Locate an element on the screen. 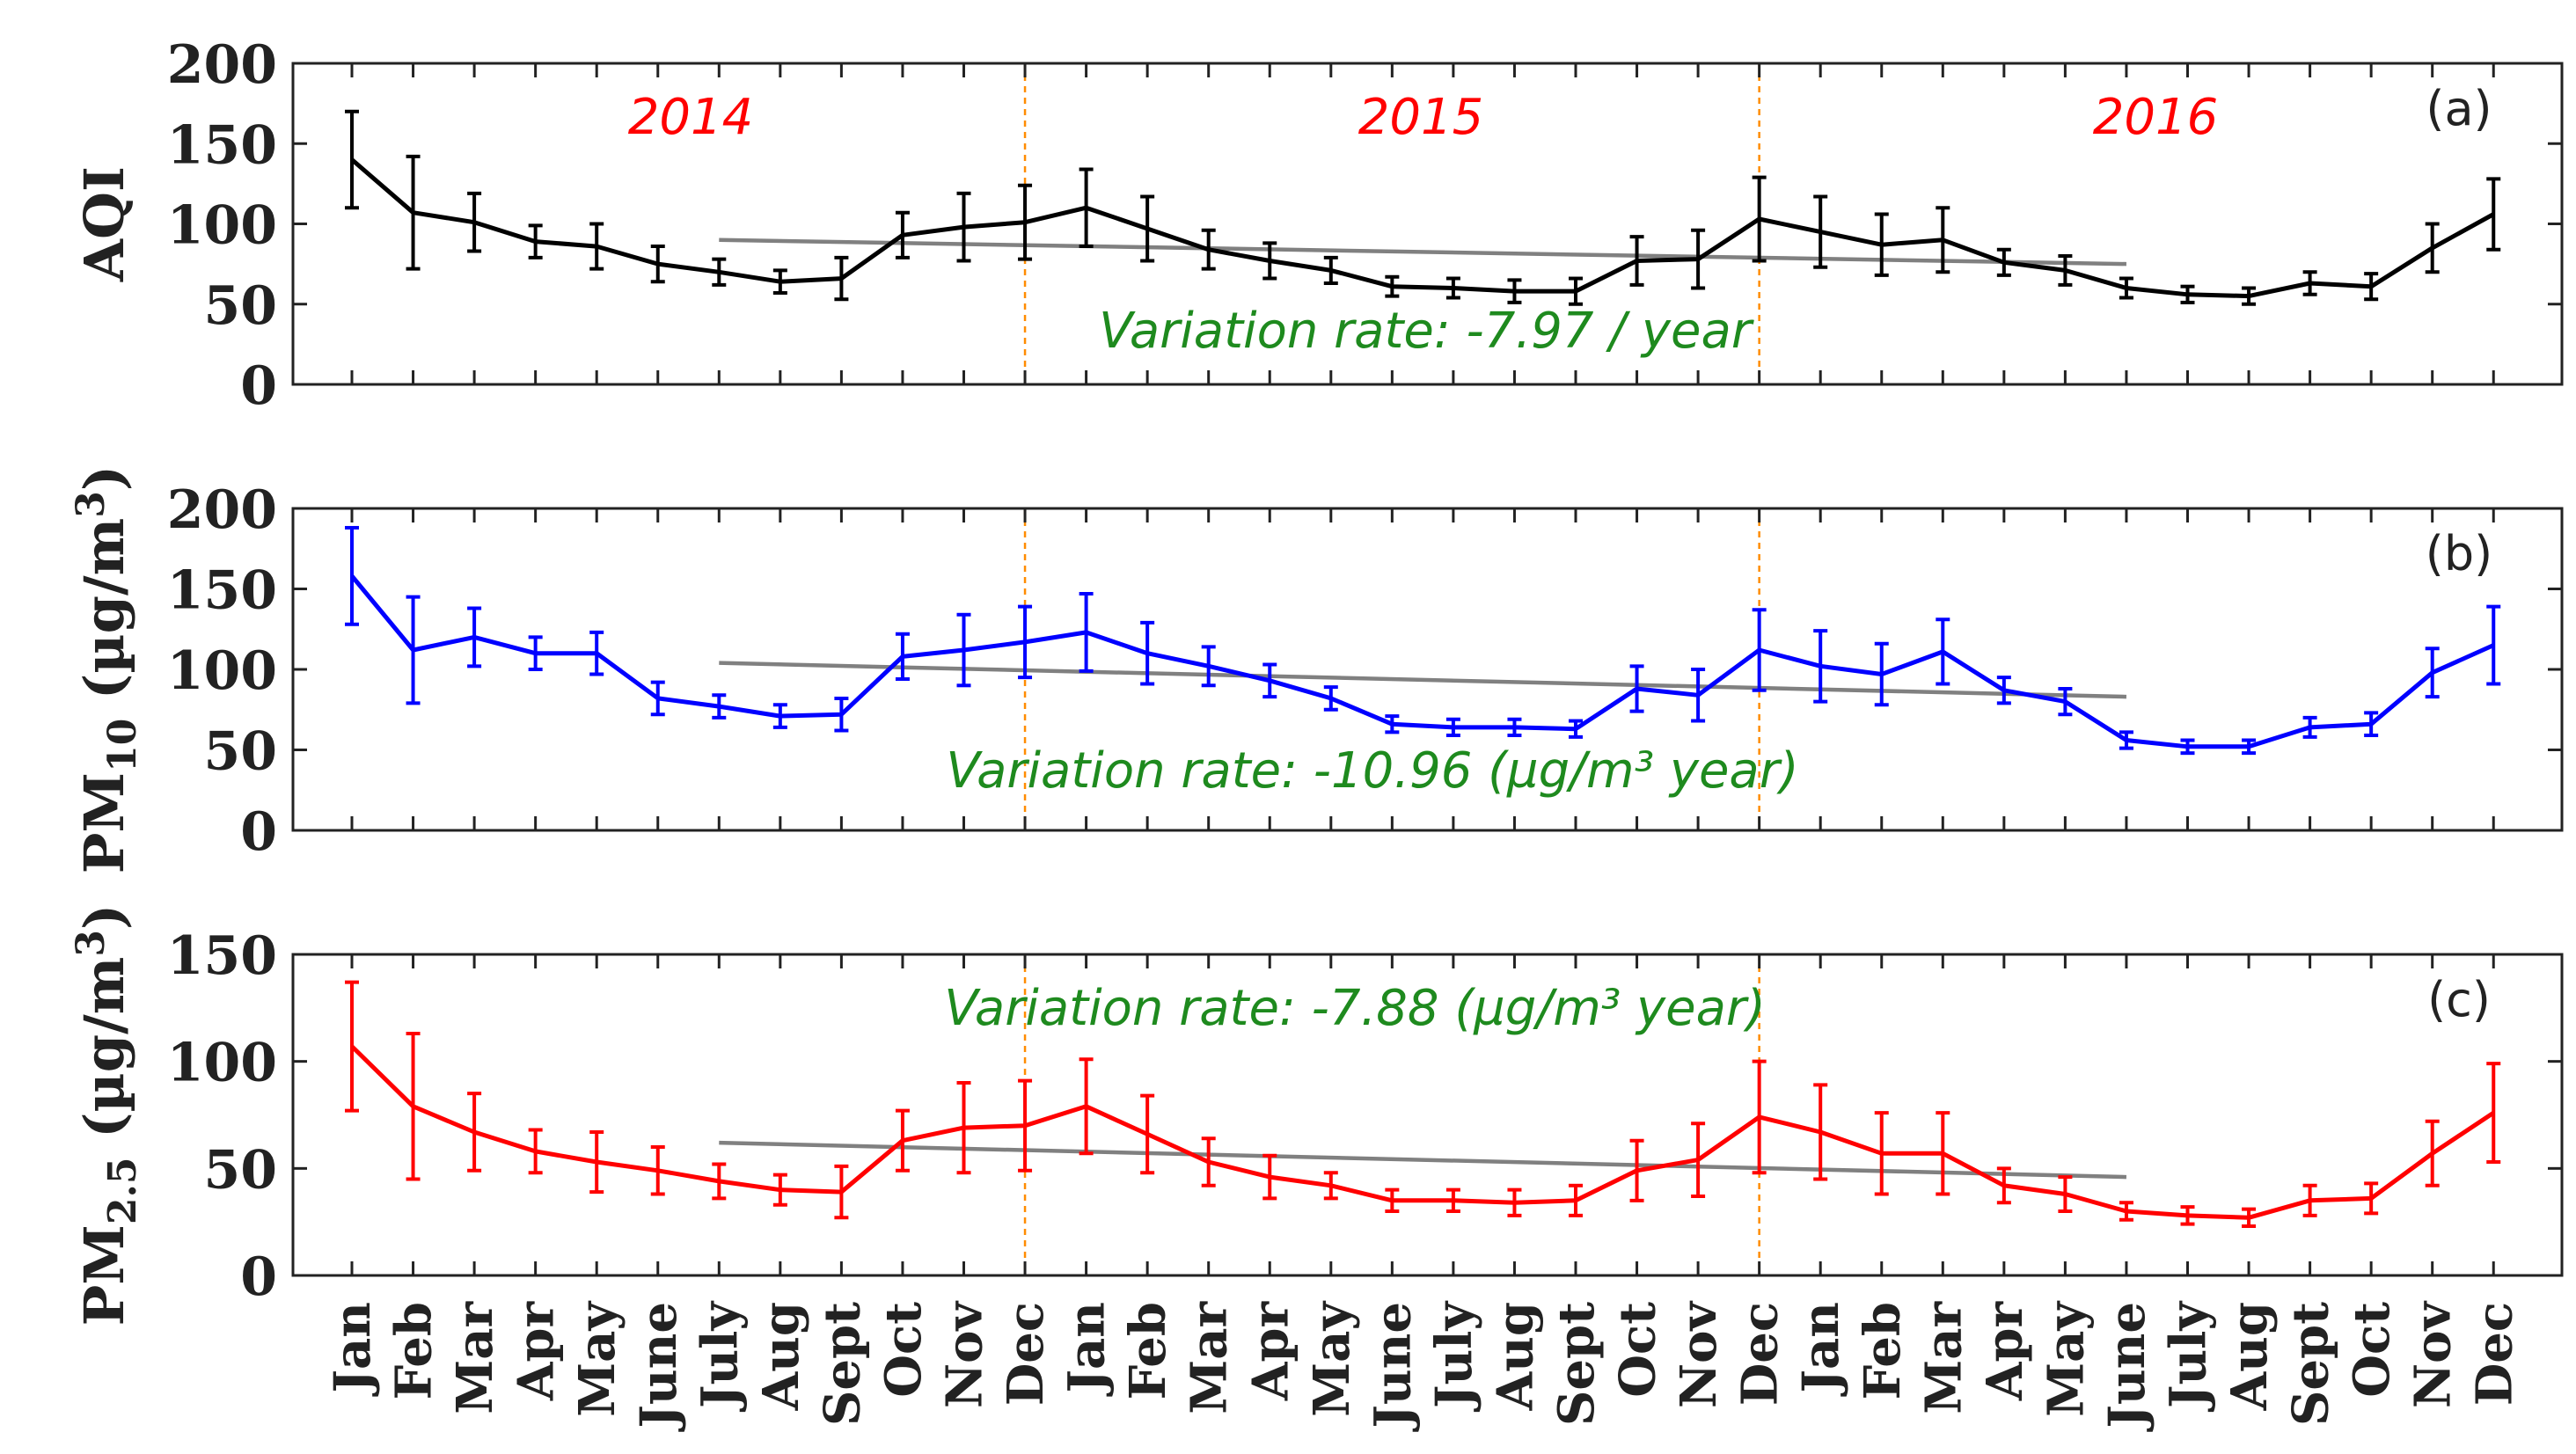  x-tick-label: Jan is located at coordinates (1087, 1350).